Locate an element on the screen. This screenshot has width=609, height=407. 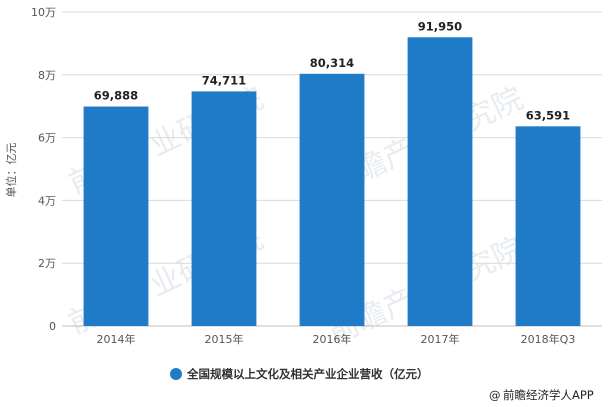
source-symbol: @ is located at coordinates (495, 395).